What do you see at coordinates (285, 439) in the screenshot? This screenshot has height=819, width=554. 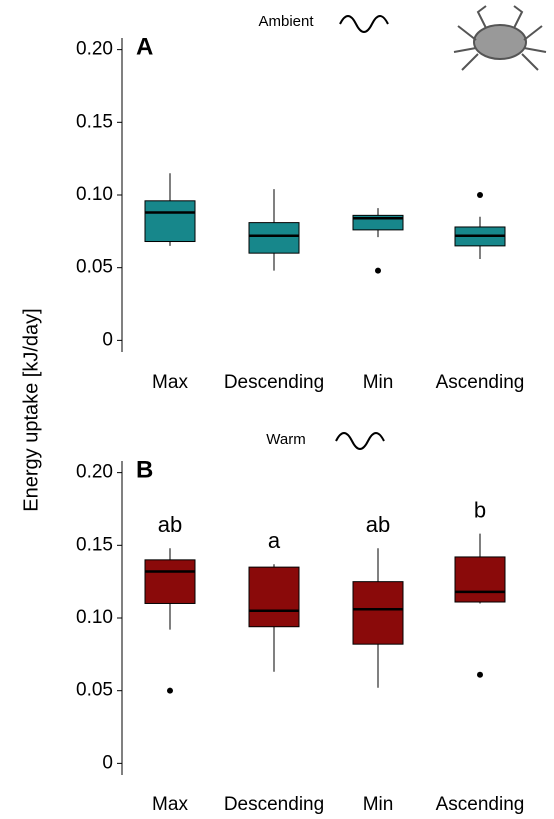 I see `chart-title: Warm` at bounding box center [285, 439].